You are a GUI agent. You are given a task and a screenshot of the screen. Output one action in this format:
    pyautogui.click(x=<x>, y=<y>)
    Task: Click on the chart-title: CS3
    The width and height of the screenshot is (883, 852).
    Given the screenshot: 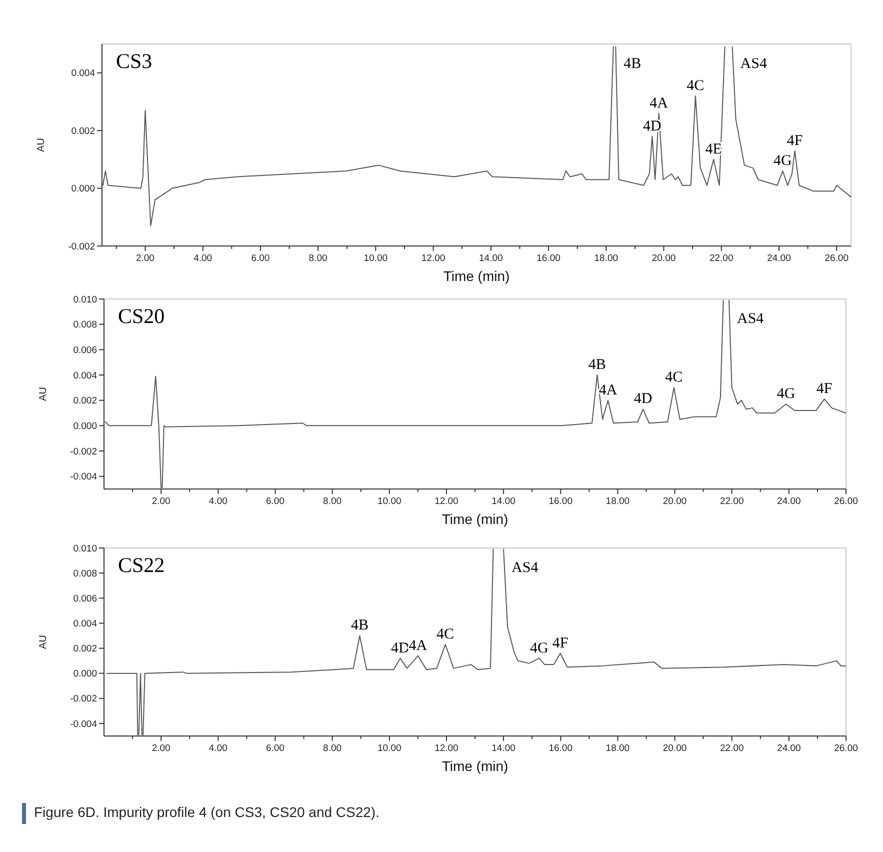 What is the action you would take?
    pyautogui.click(x=134, y=61)
    